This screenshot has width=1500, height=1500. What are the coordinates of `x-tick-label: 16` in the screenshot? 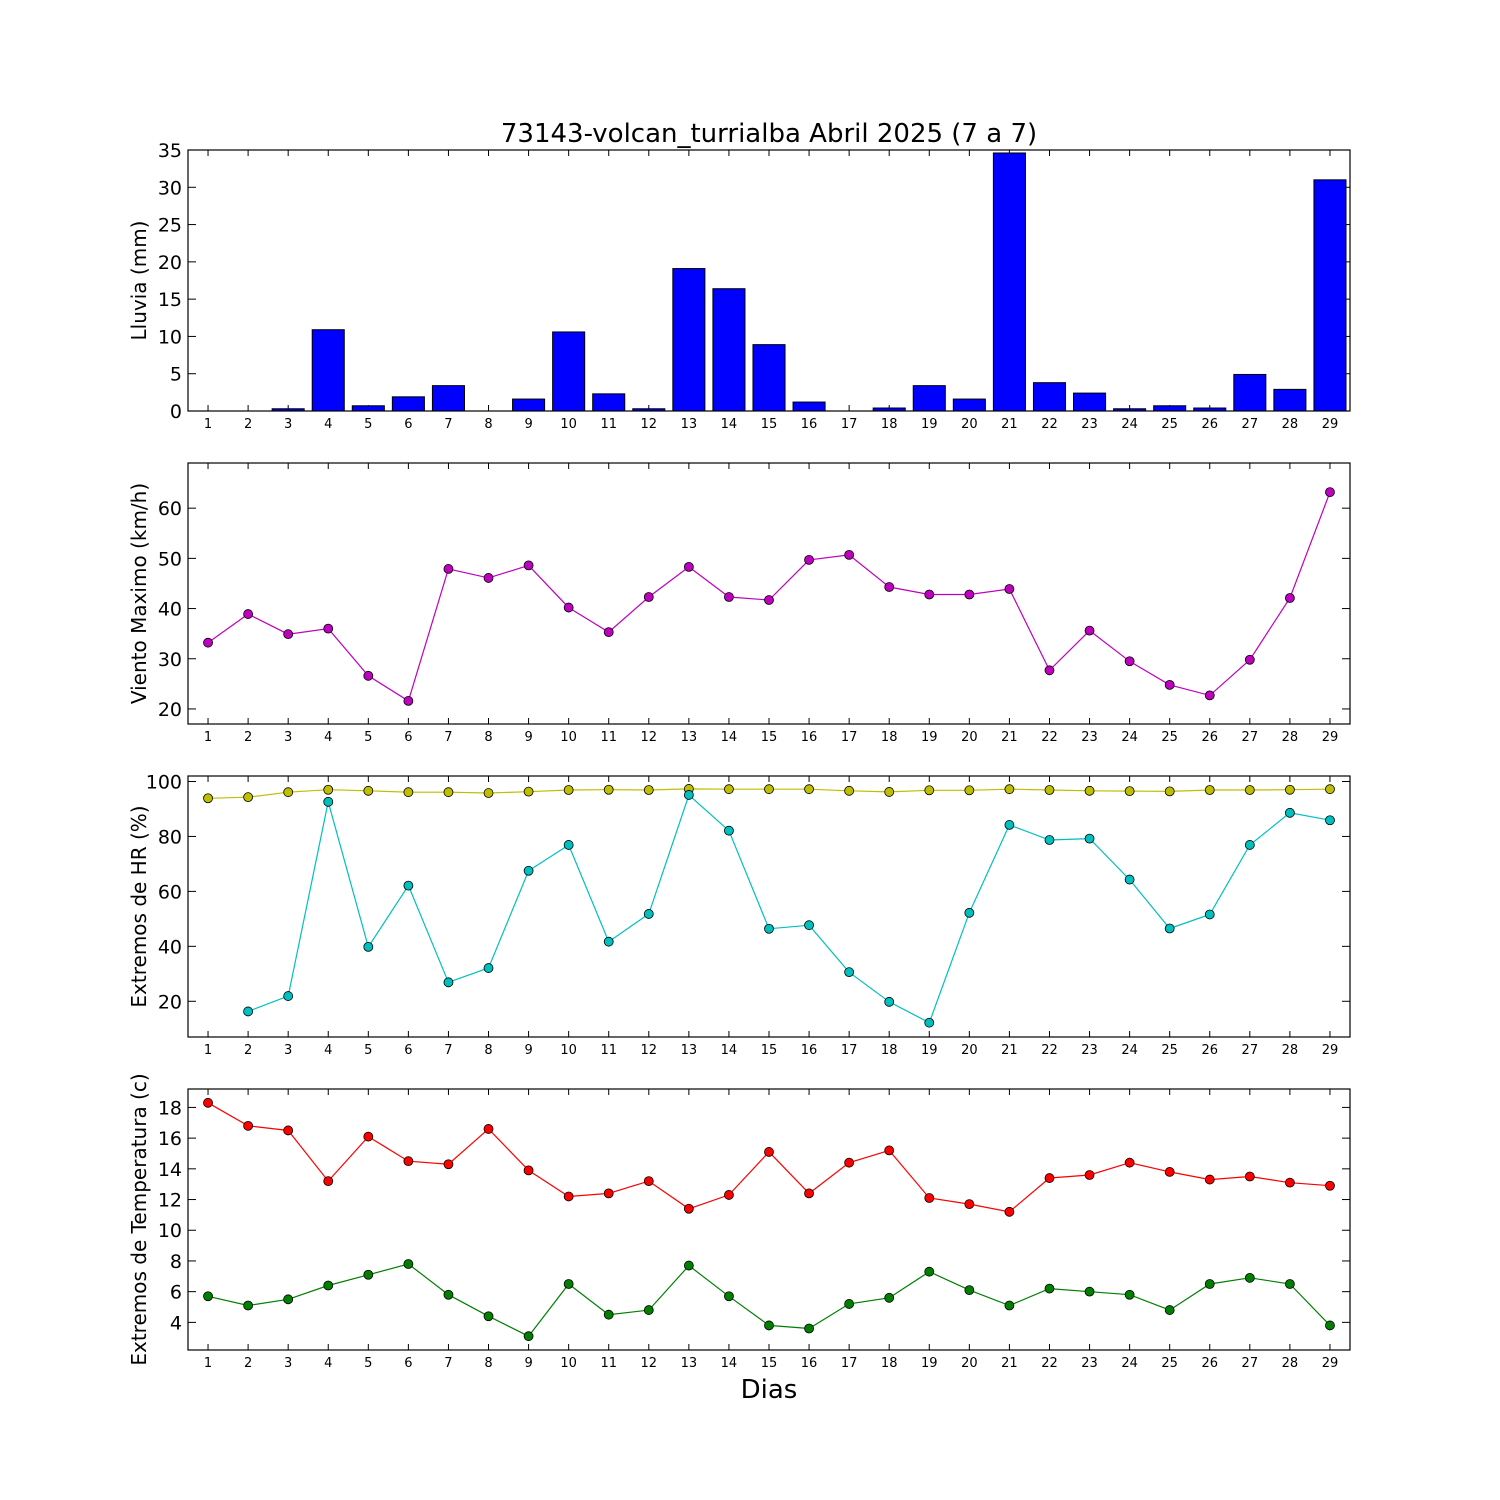 It's located at (809, 1363).